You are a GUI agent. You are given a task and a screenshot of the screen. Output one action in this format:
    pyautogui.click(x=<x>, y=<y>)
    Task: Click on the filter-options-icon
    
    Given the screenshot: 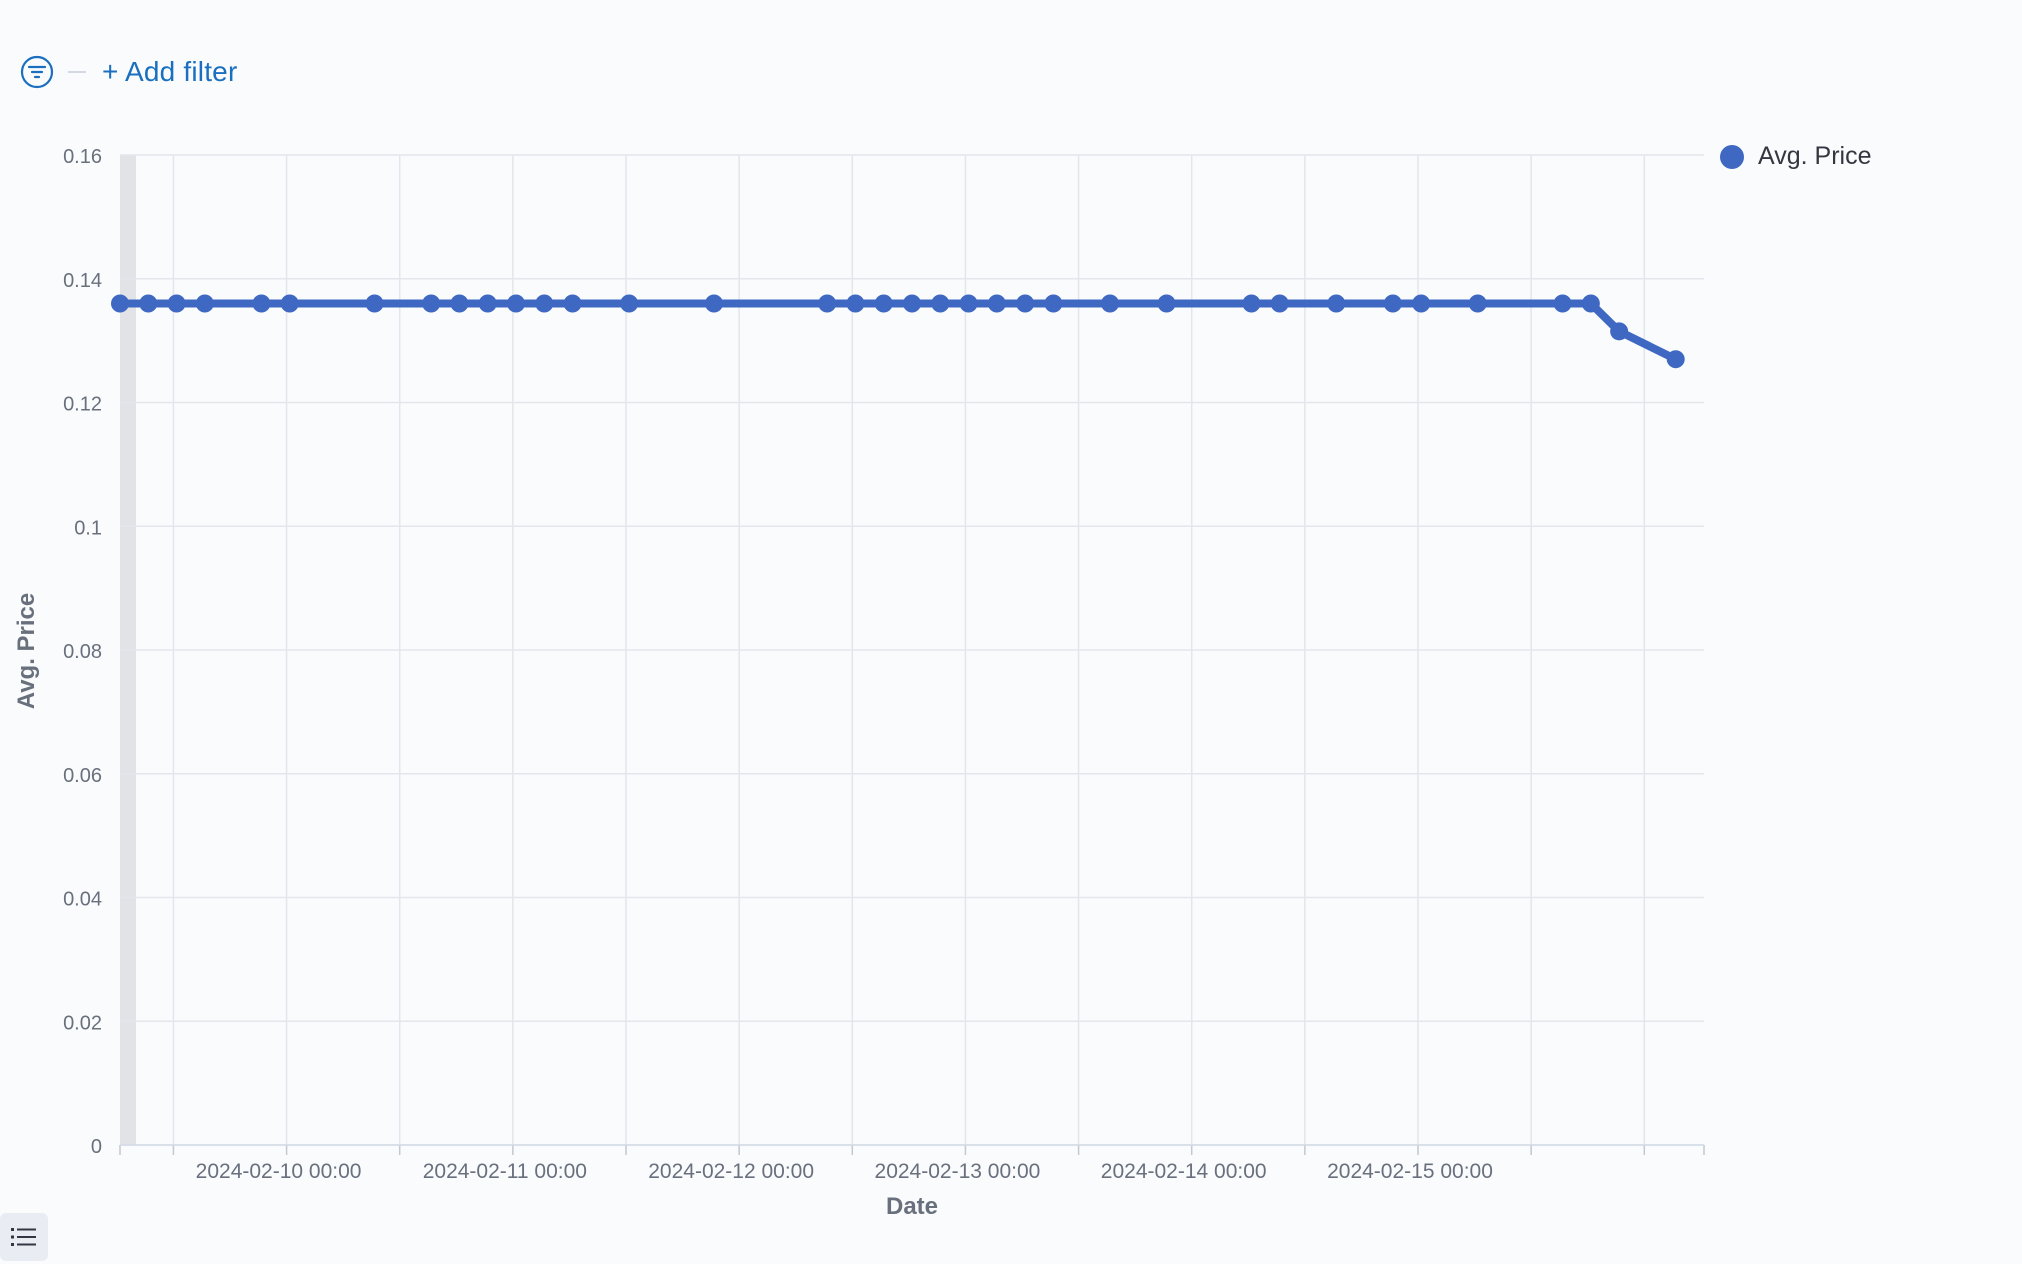 What is the action you would take?
    pyautogui.click(x=37, y=72)
    